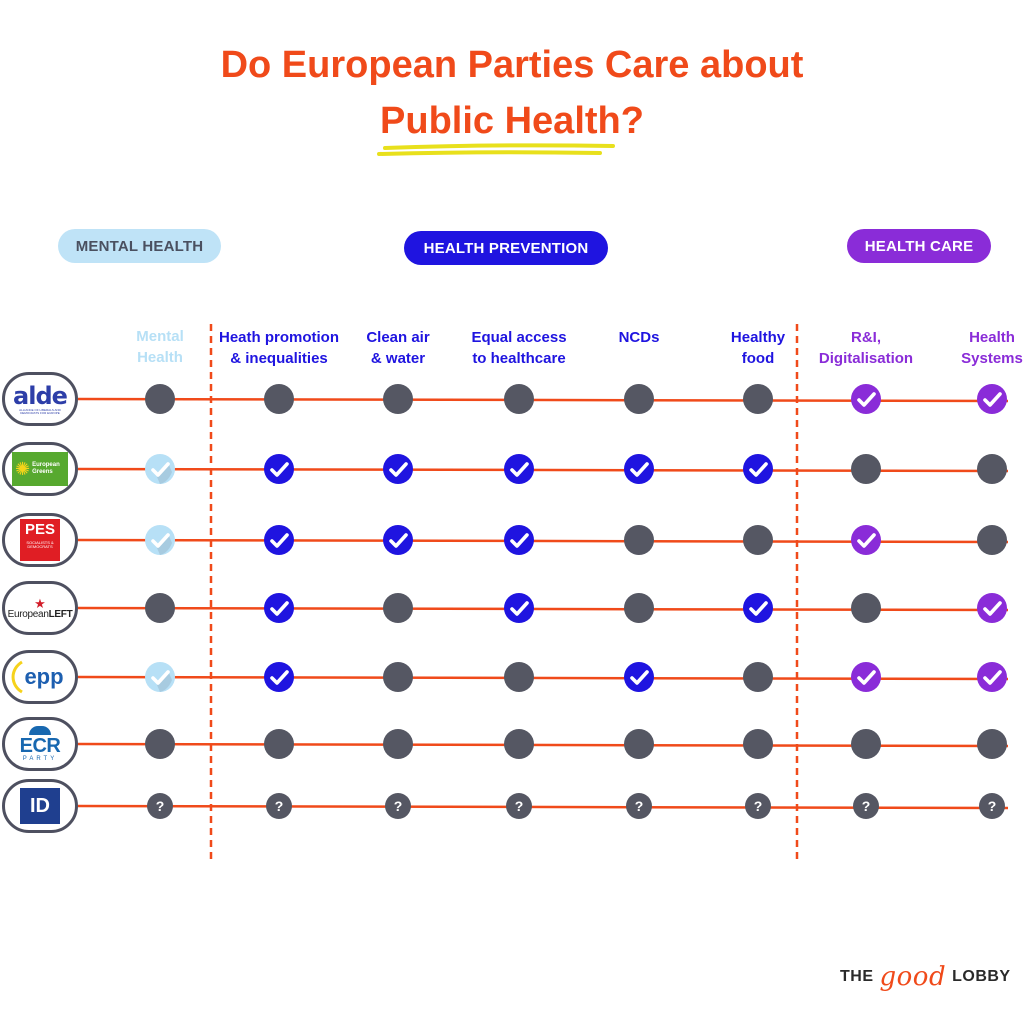 The height and width of the screenshot is (1024, 1024). What do you see at coordinates (279, 337) in the screenshot?
I see `column-header-line1: Heath promotion` at bounding box center [279, 337].